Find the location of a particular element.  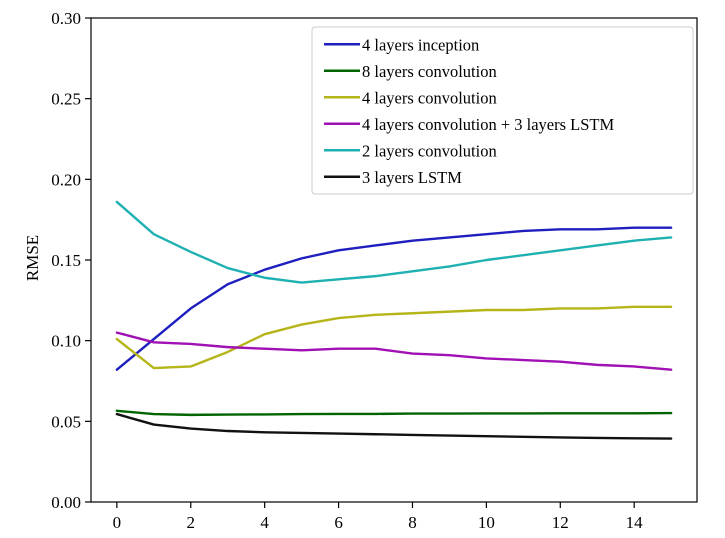

x-tick-label: 4 is located at coordinates (264, 522).